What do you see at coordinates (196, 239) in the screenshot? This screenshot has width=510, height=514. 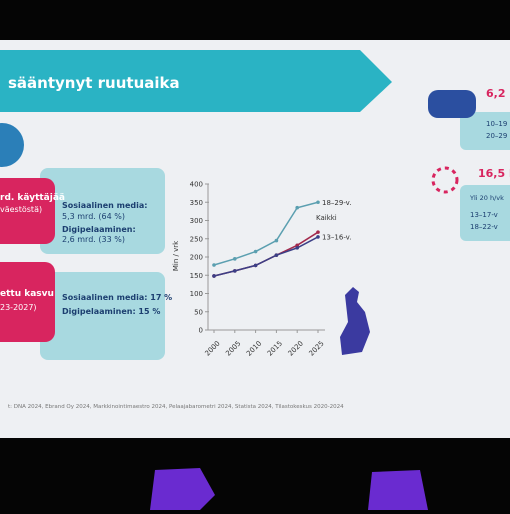 I see `y-tick-label: 250` at bounding box center [196, 239].